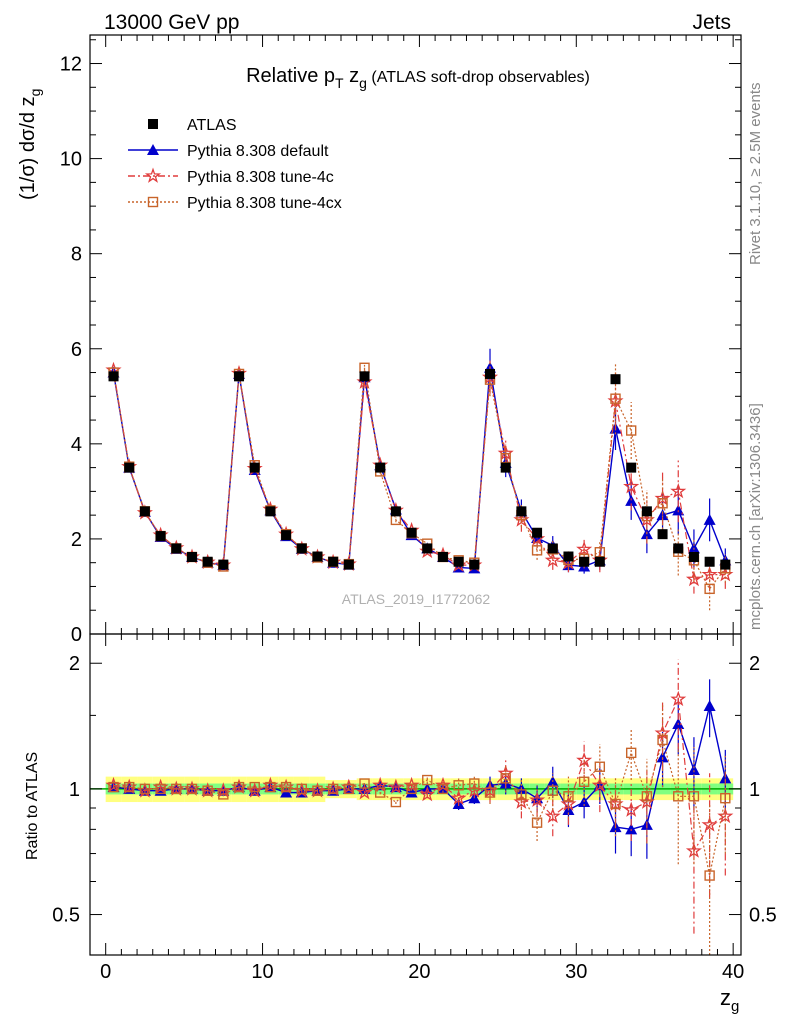 This screenshot has height=1024, width=786. What do you see at coordinates (71, 160) in the screenshot?
I see `y-tick-label: 10` at bounding box center [71, 160].